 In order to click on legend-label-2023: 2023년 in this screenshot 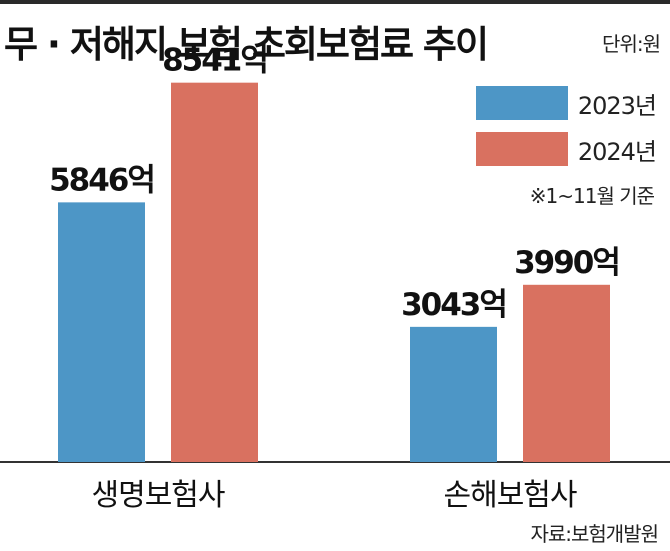, I will do `click(617, 105)`.